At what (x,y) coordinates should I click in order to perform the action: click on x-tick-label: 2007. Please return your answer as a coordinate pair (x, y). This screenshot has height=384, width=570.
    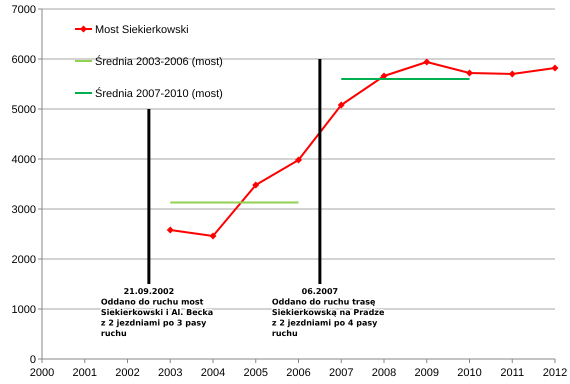
    Looking at the image, I should click on (341, 373).